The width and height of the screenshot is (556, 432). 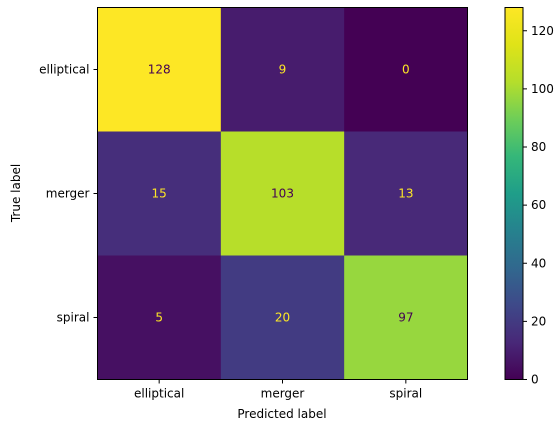 What do you see at coordinates (538, 263) in the screenshot?
I see `colorbar-tick-label: 40` at bounding box center [538, 263].